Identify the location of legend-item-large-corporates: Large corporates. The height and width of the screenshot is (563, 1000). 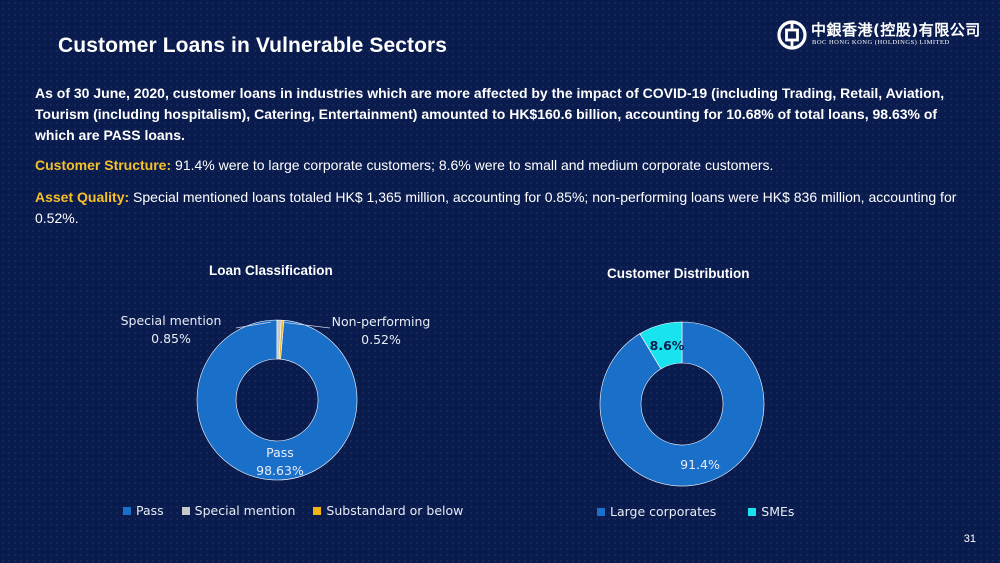
(656, 511).